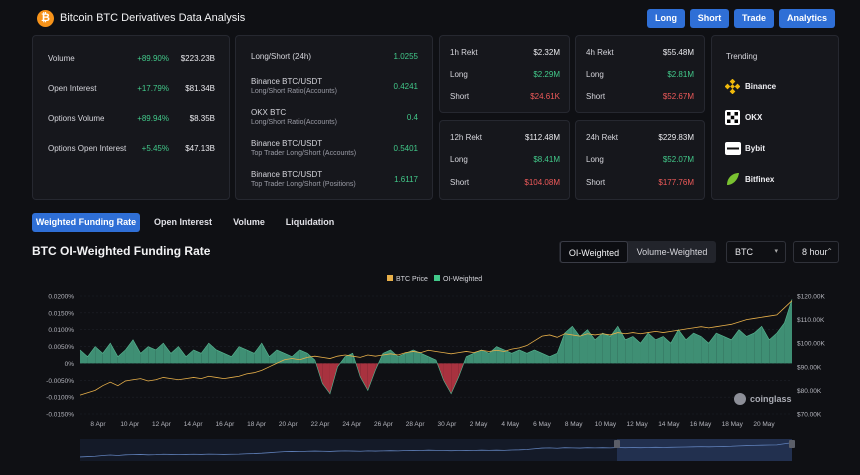  What do you see at coordinates (807, 18) in the screenshot?
I see `analytics-button: Analytics` at bounding box center [807, 18].